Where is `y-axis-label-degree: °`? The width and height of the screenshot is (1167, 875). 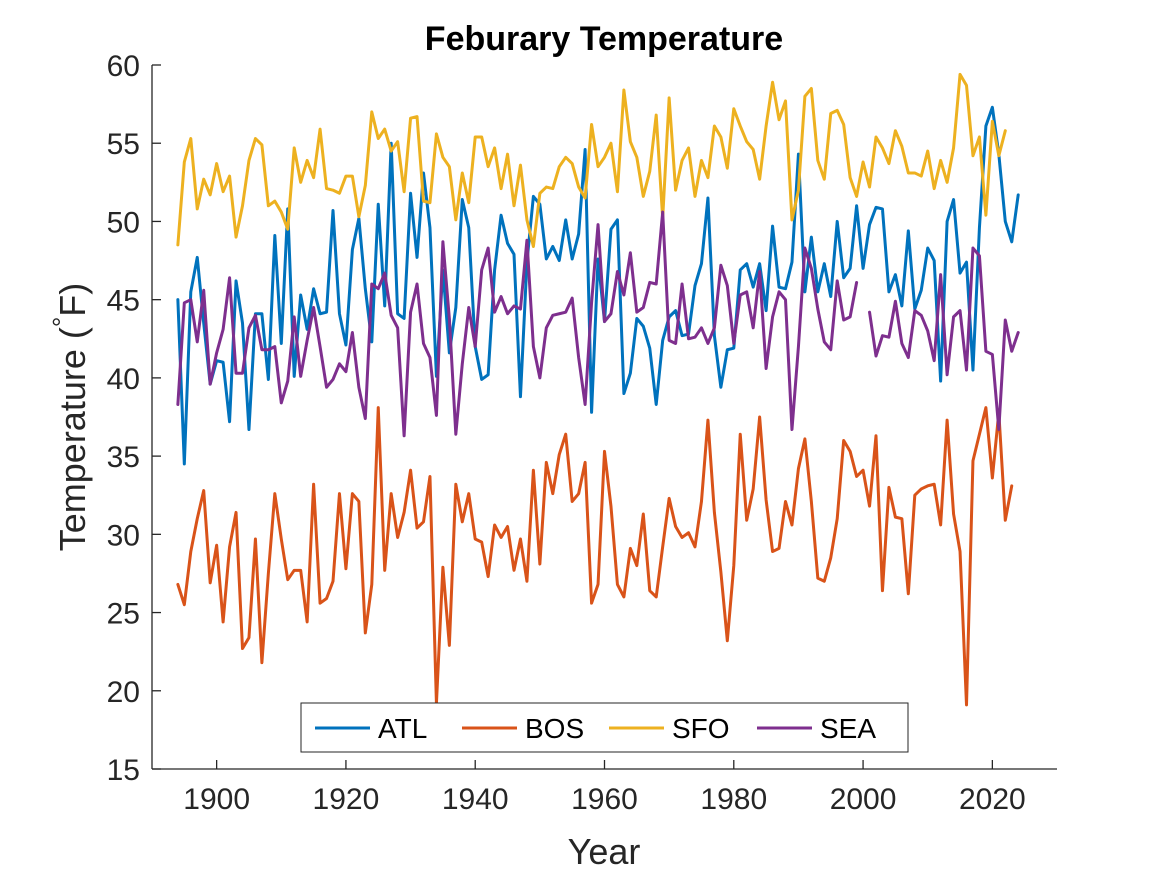
y-axis-label-degree: ° is located at coordinates (62, 322).